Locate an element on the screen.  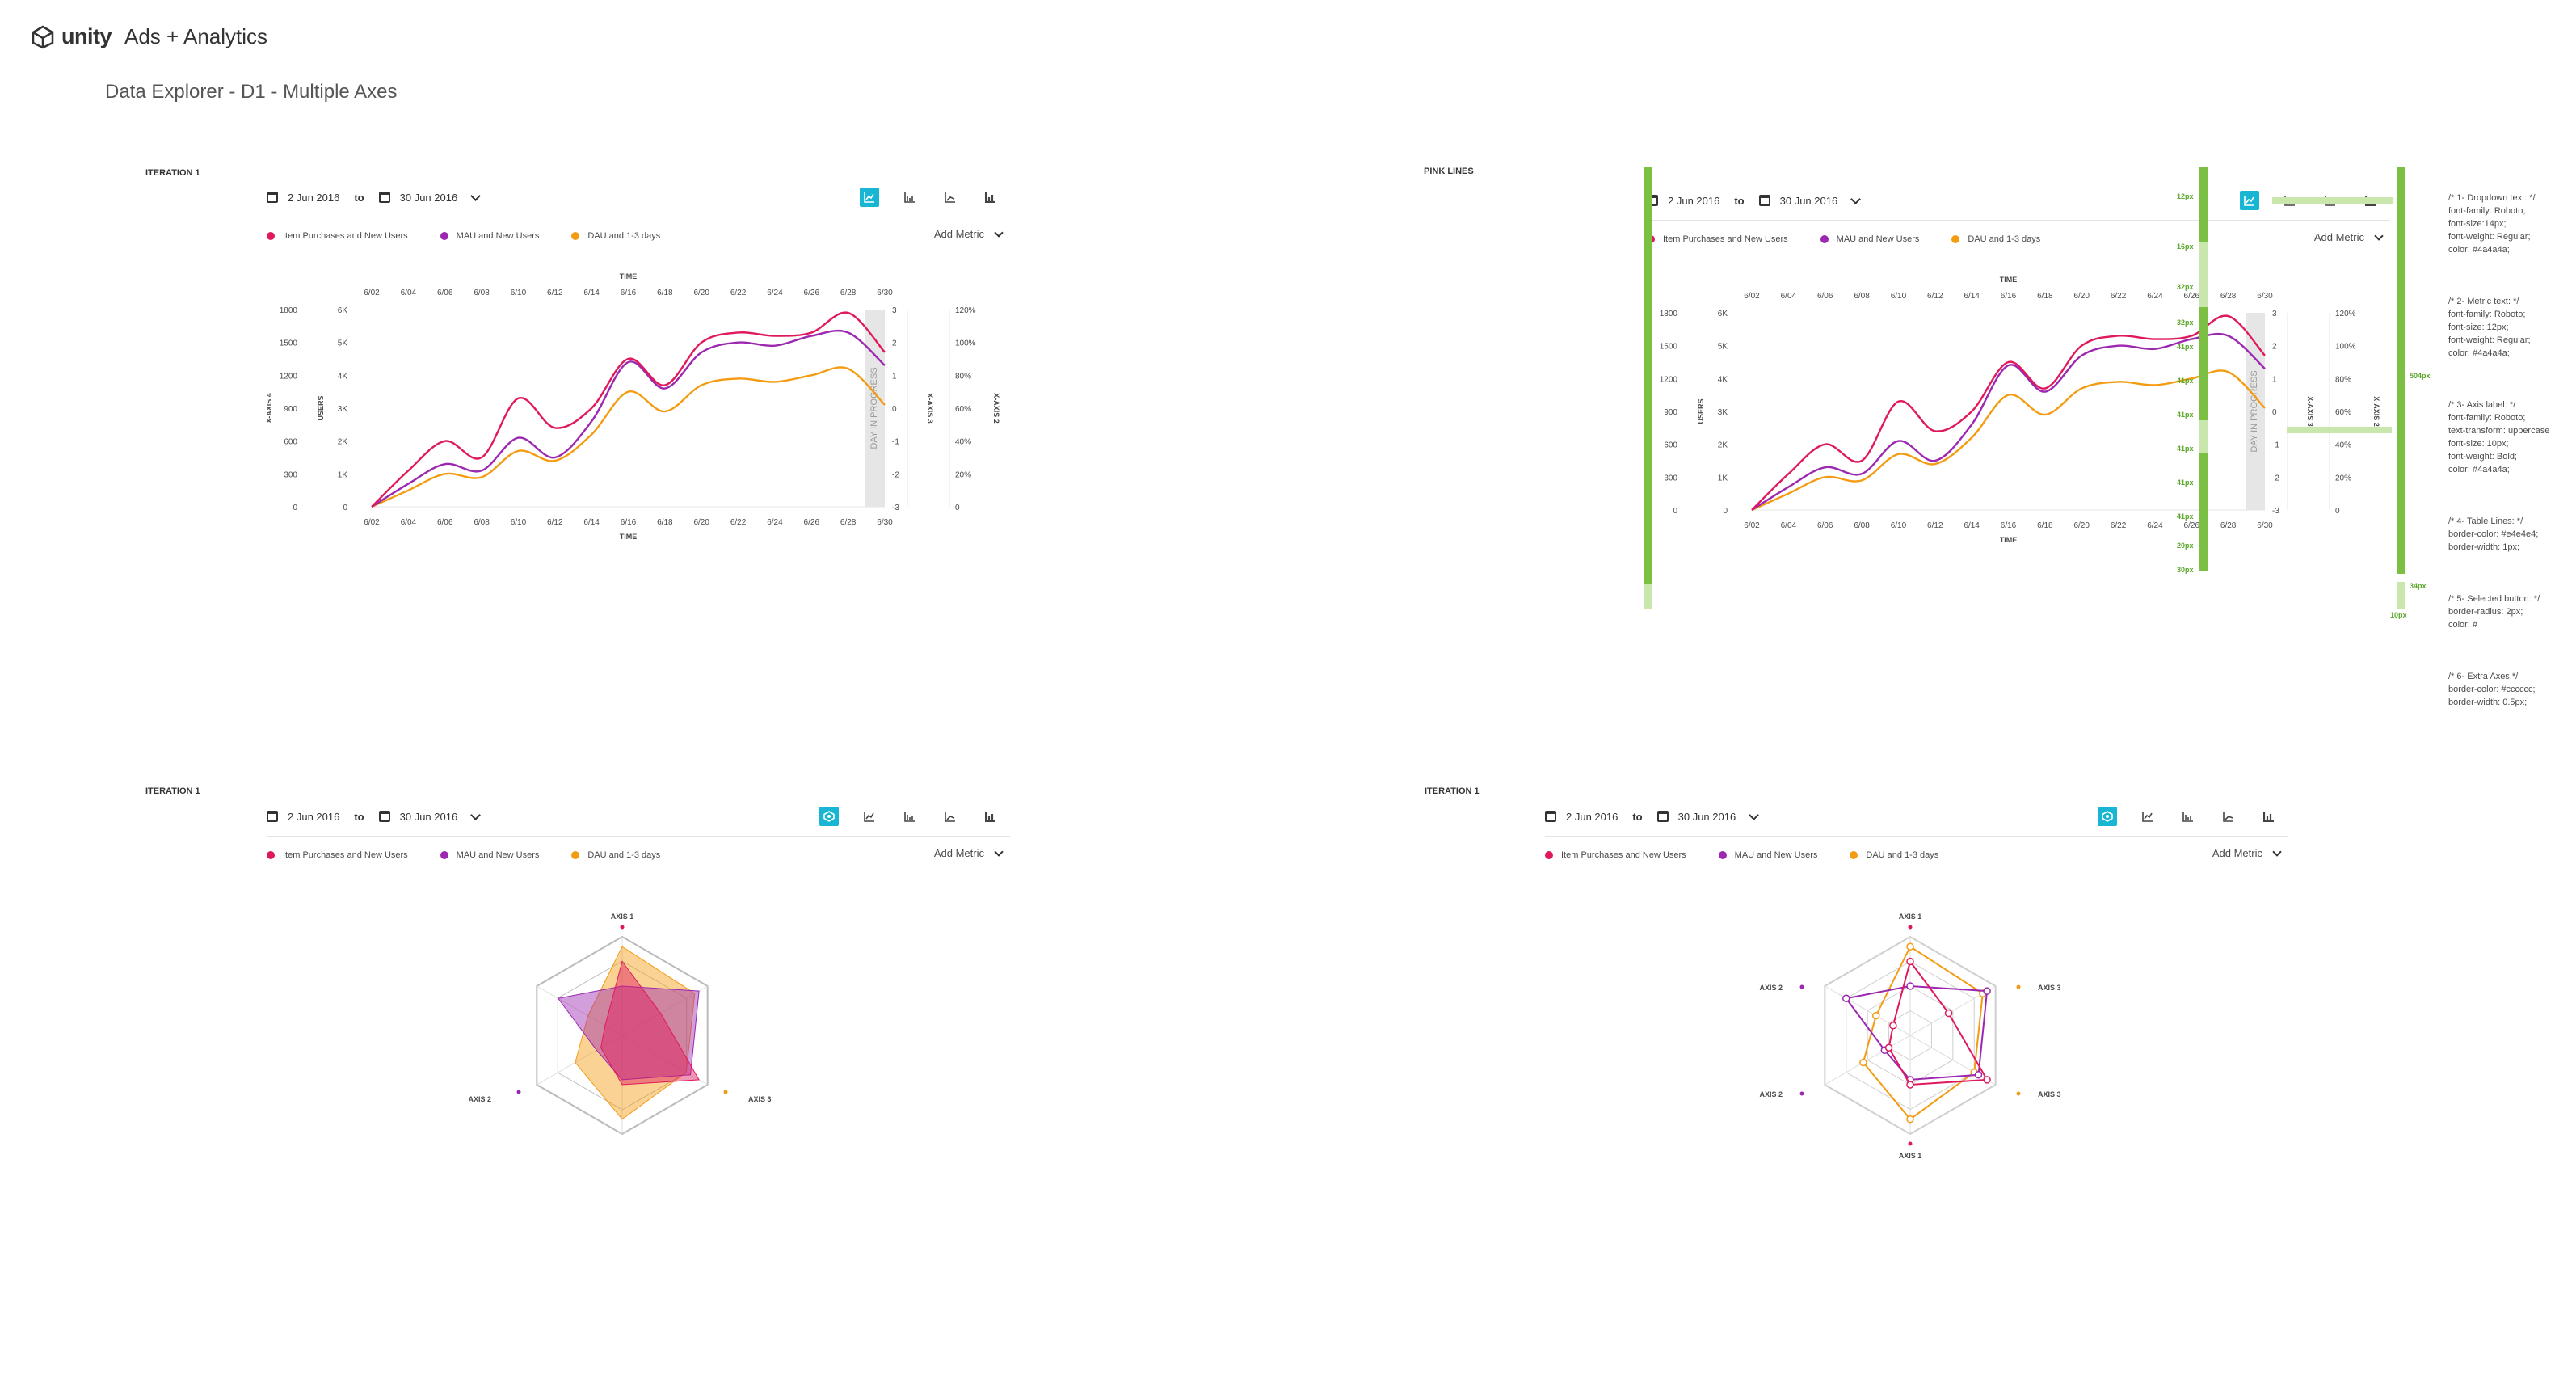
divider is located at coordinates (1916, 836).